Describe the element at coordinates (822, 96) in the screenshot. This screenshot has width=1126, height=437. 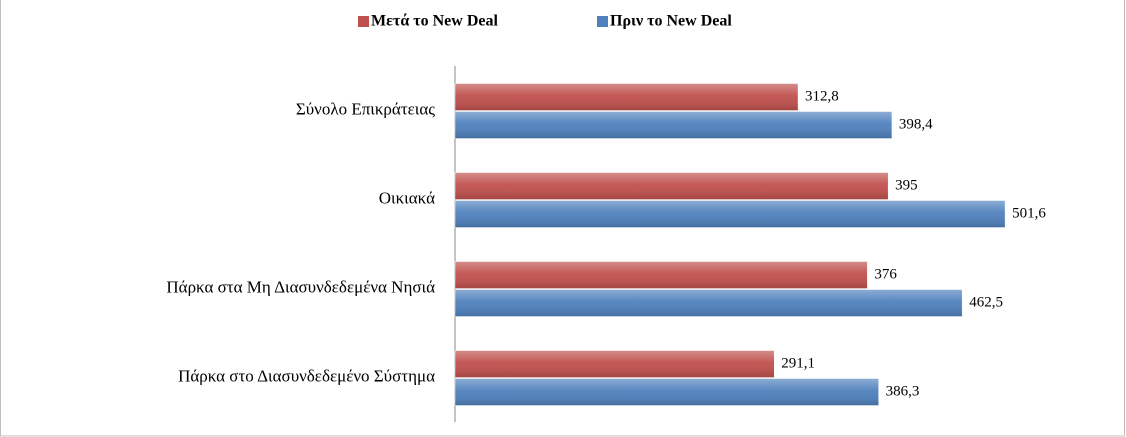
I see `data-label: 312,8` at that location.